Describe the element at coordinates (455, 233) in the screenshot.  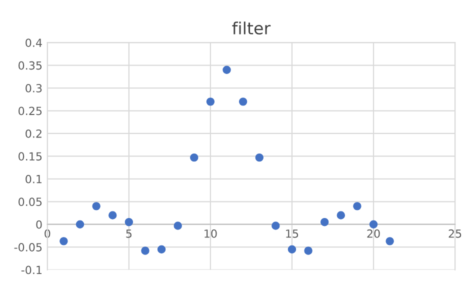
I see `x-tick-label: 25` at that location.